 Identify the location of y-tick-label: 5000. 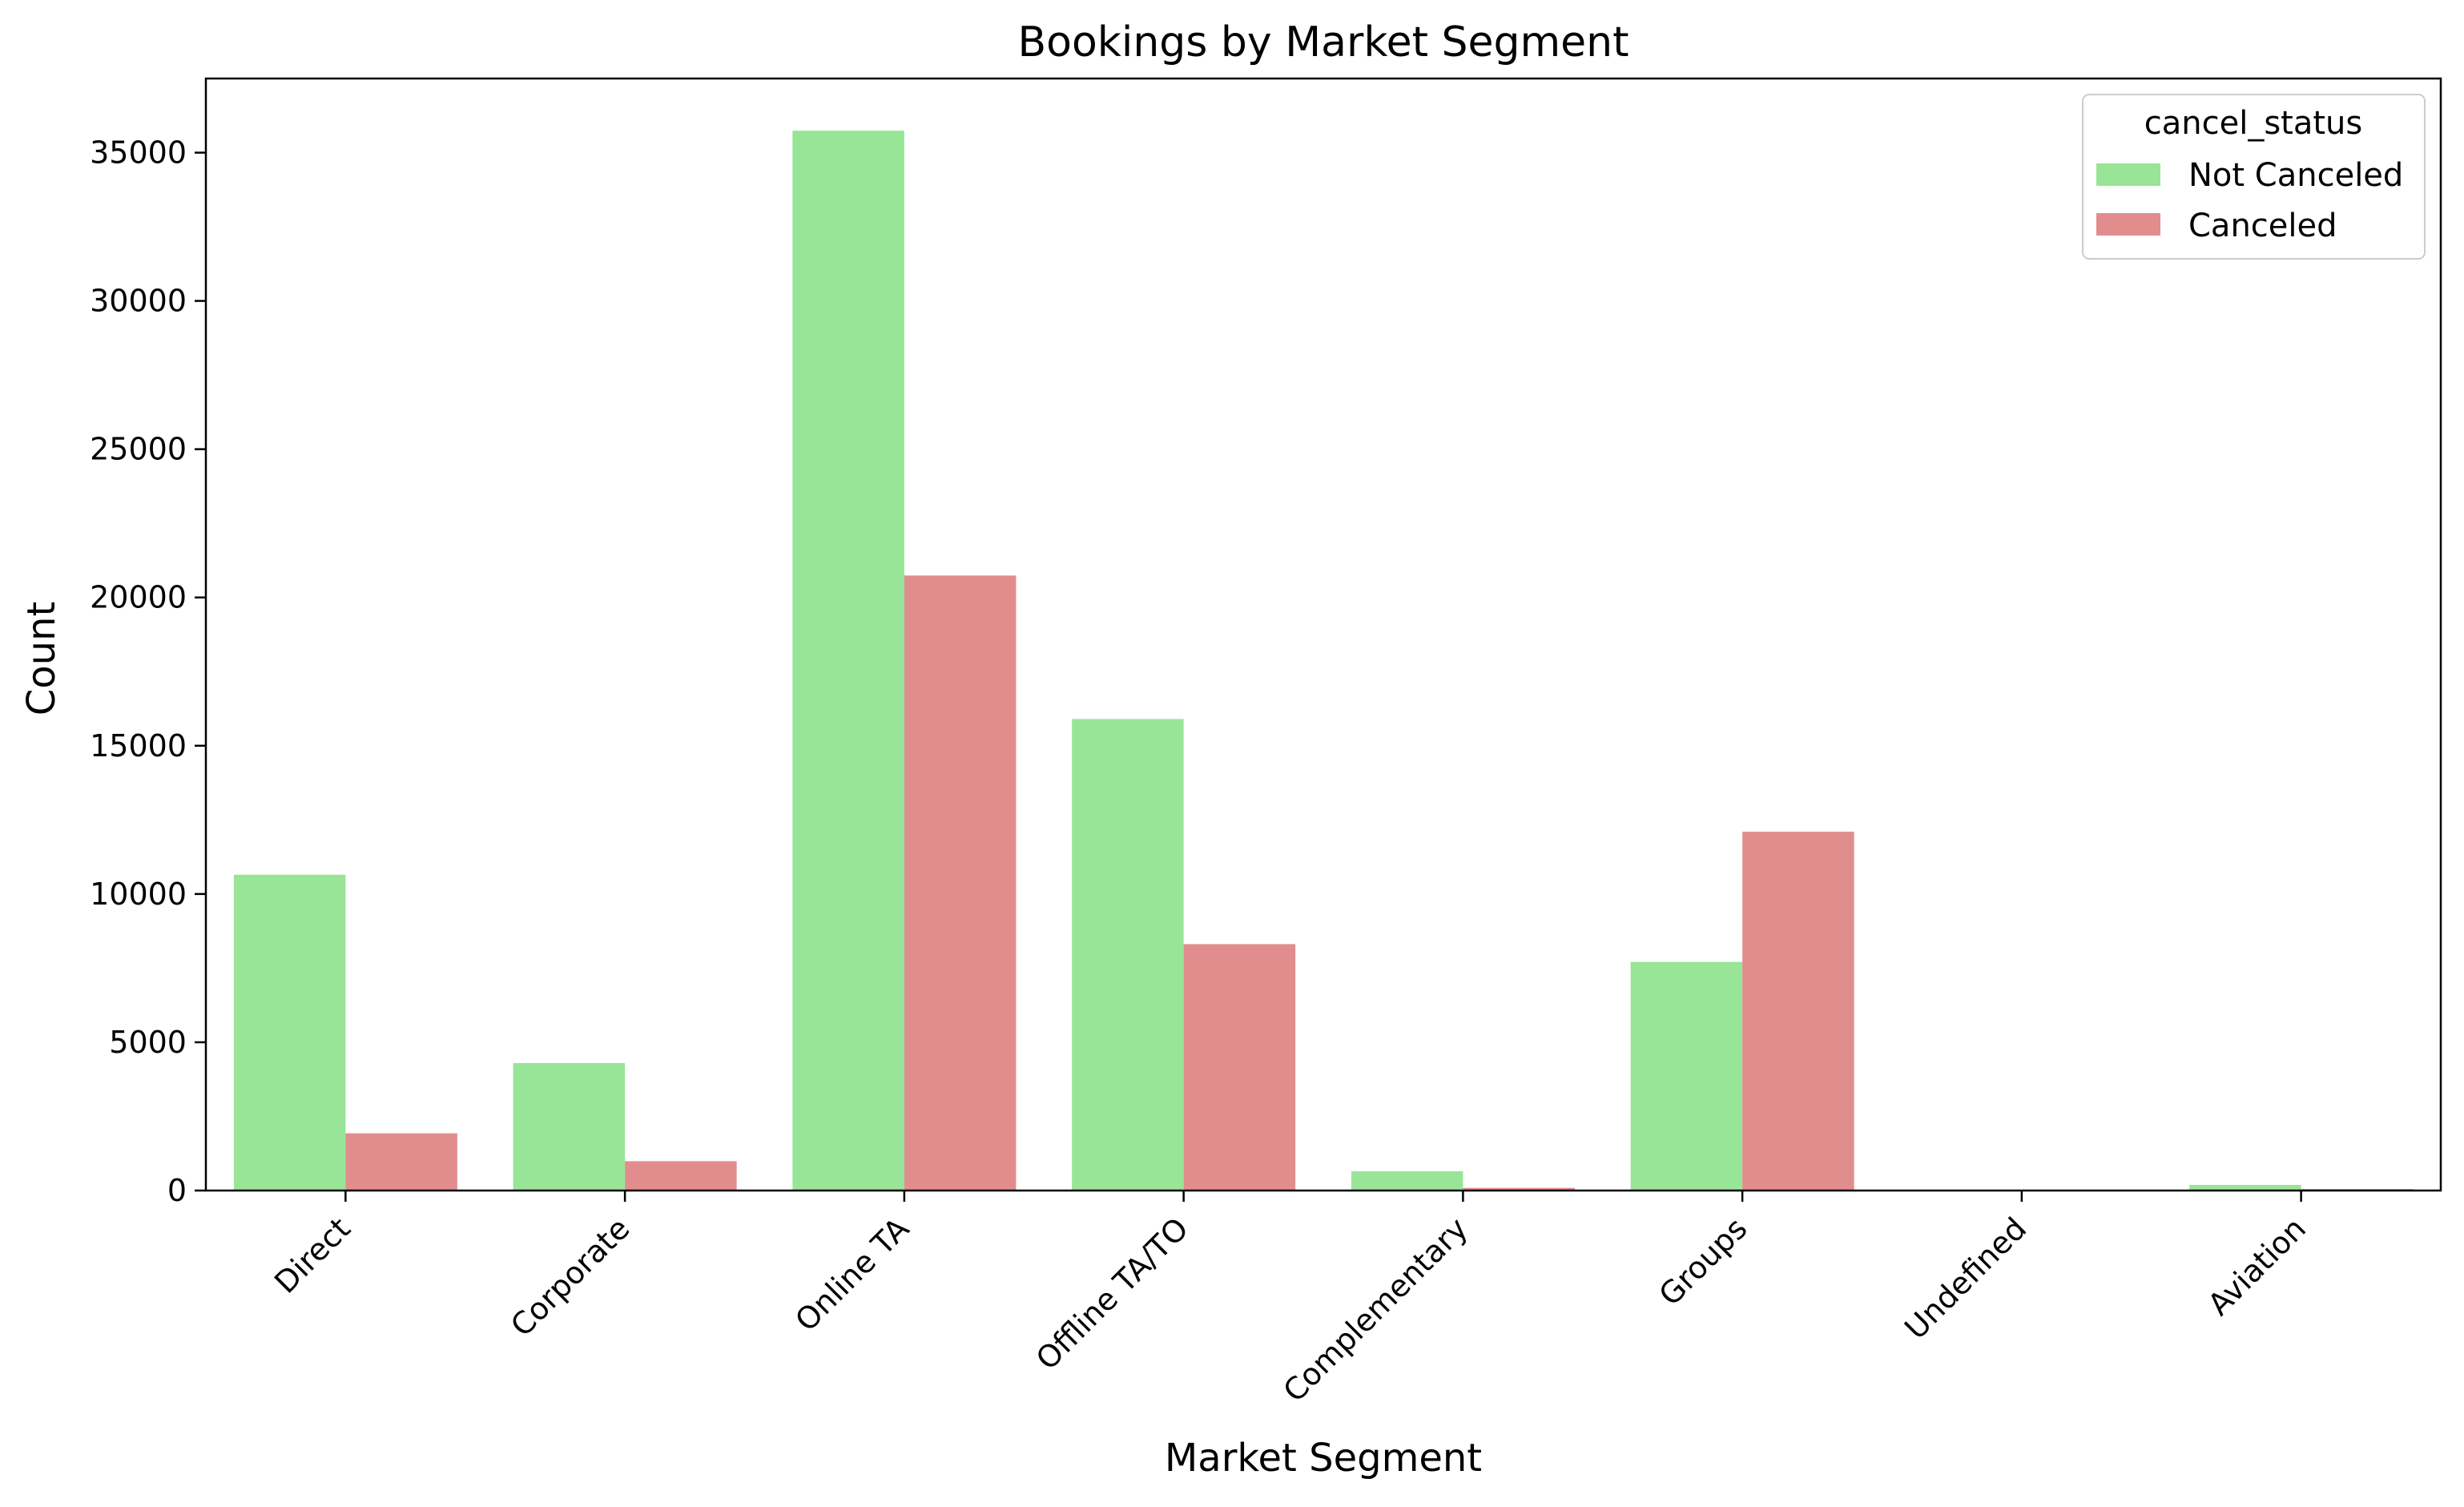
(148, 1042).